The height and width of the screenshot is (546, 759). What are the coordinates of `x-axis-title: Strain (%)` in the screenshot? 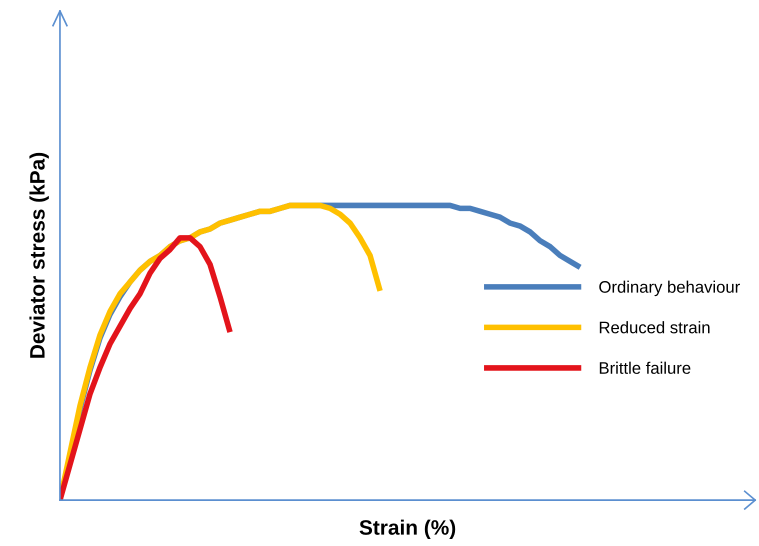 It's located at (408, 529).